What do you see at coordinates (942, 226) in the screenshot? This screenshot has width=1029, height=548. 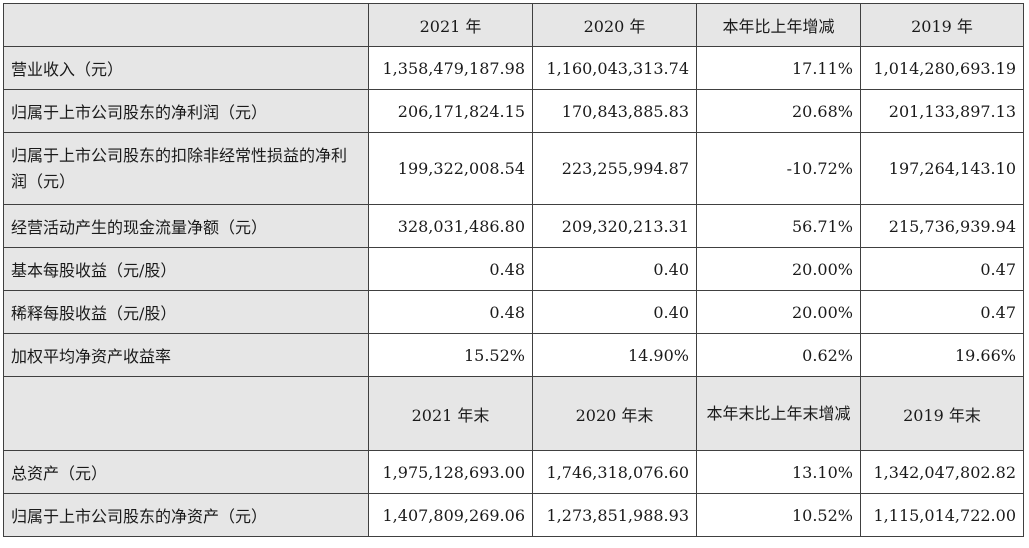 I see `value-cell: 215,736,939.94` at bounding box center [942, 226].